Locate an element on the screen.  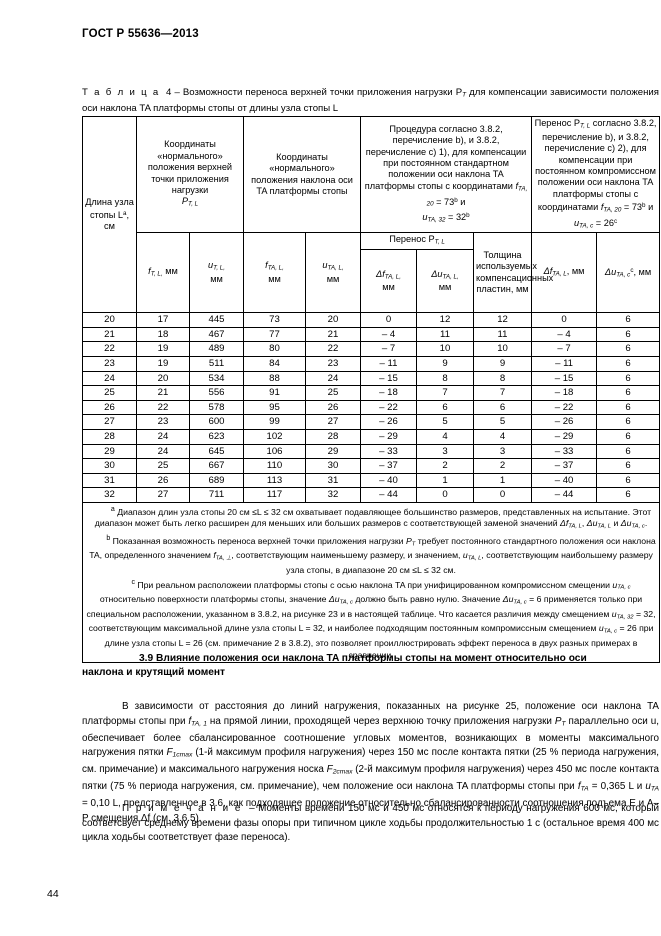
table-cell: 28 is located at coordinates (333, 436).